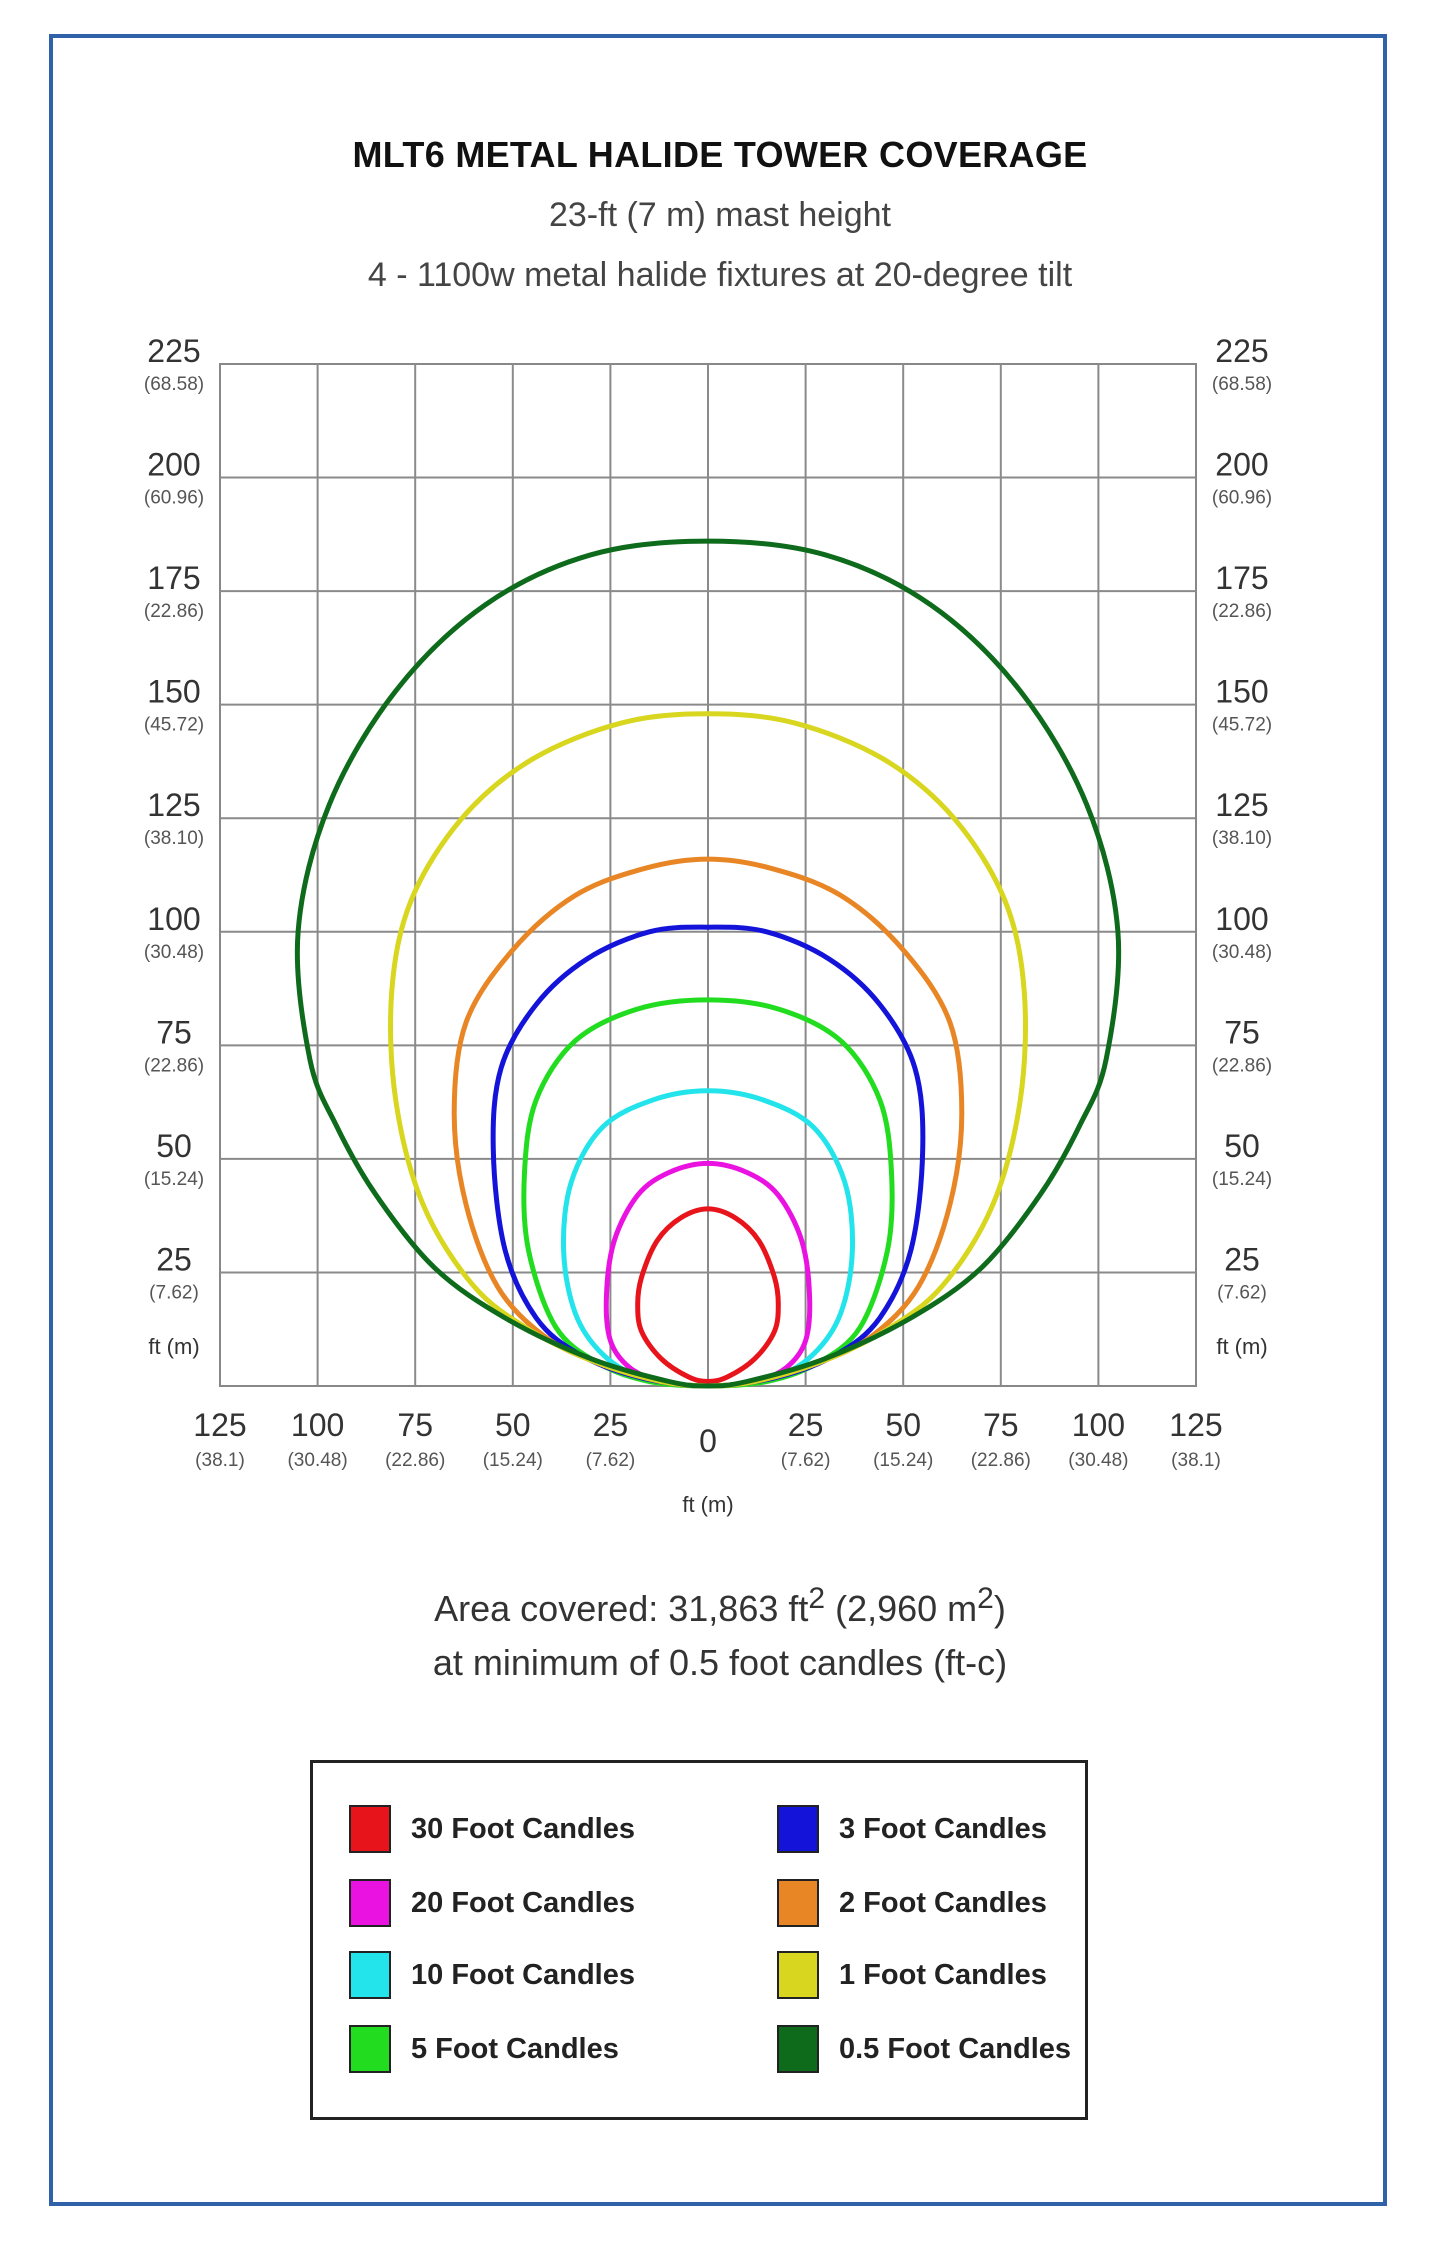 The width and height of the screenshot is (1440, 2260). What do you see at coordinates (173, 578) in the screenshot?
I see `y-tick-left-175: 175` at bounding box center [173, 578].